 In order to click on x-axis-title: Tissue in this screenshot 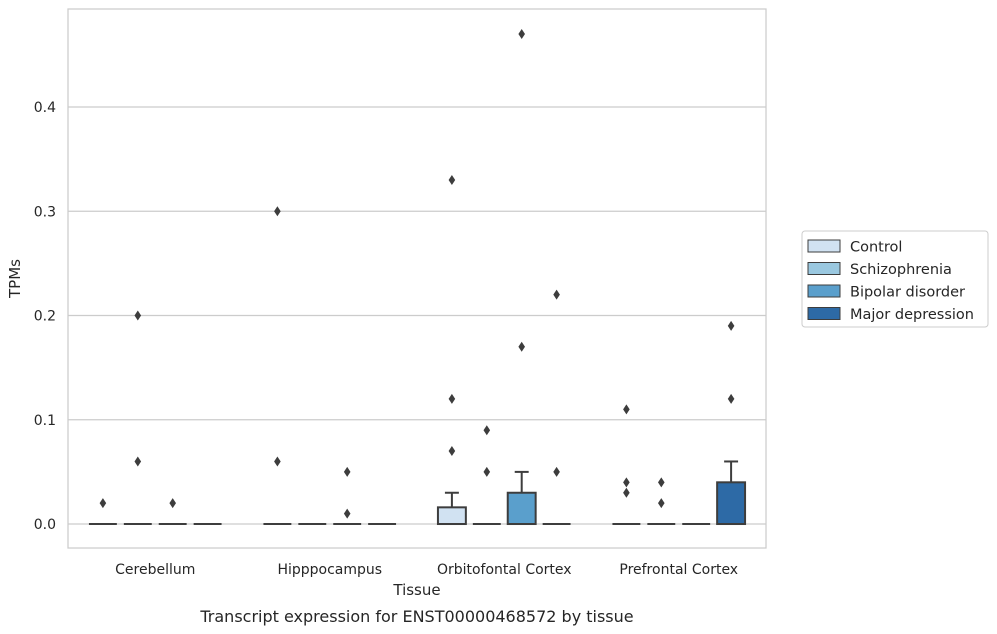, I will do `click(416, 590)`.